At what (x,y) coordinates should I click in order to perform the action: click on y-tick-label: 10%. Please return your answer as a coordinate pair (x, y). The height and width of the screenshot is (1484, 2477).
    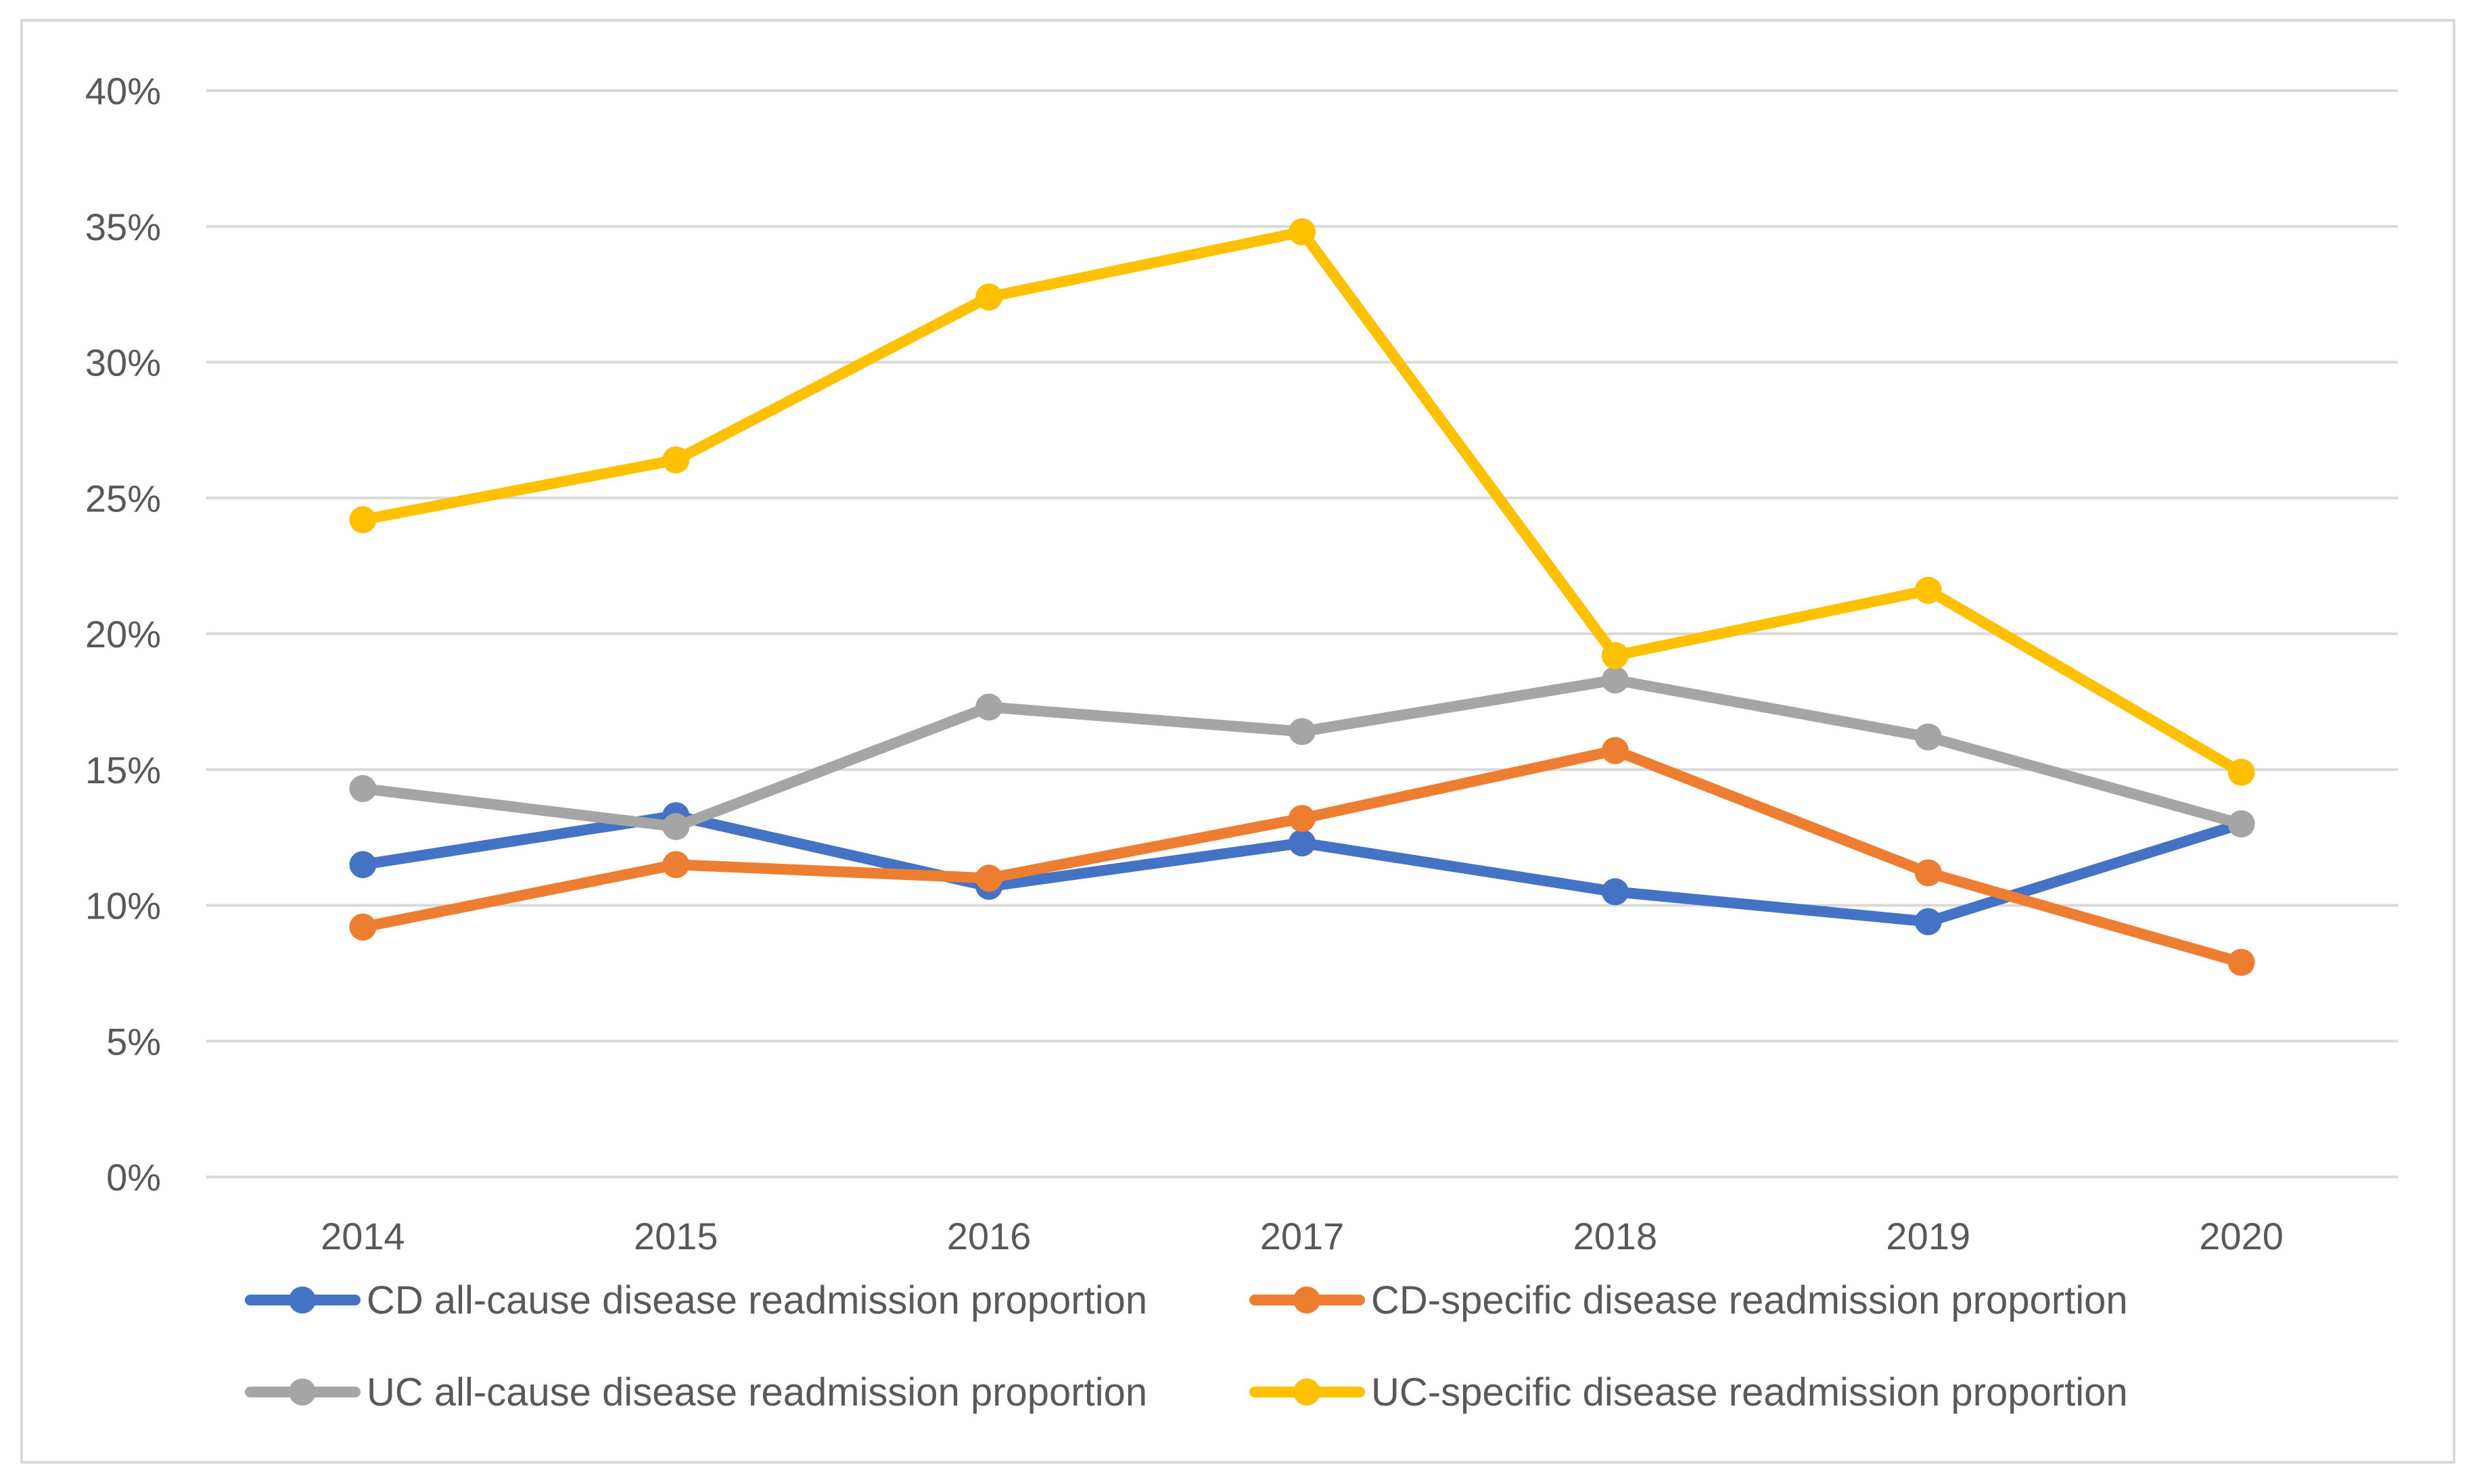
    Looking at the image, I should click on (123, 906).